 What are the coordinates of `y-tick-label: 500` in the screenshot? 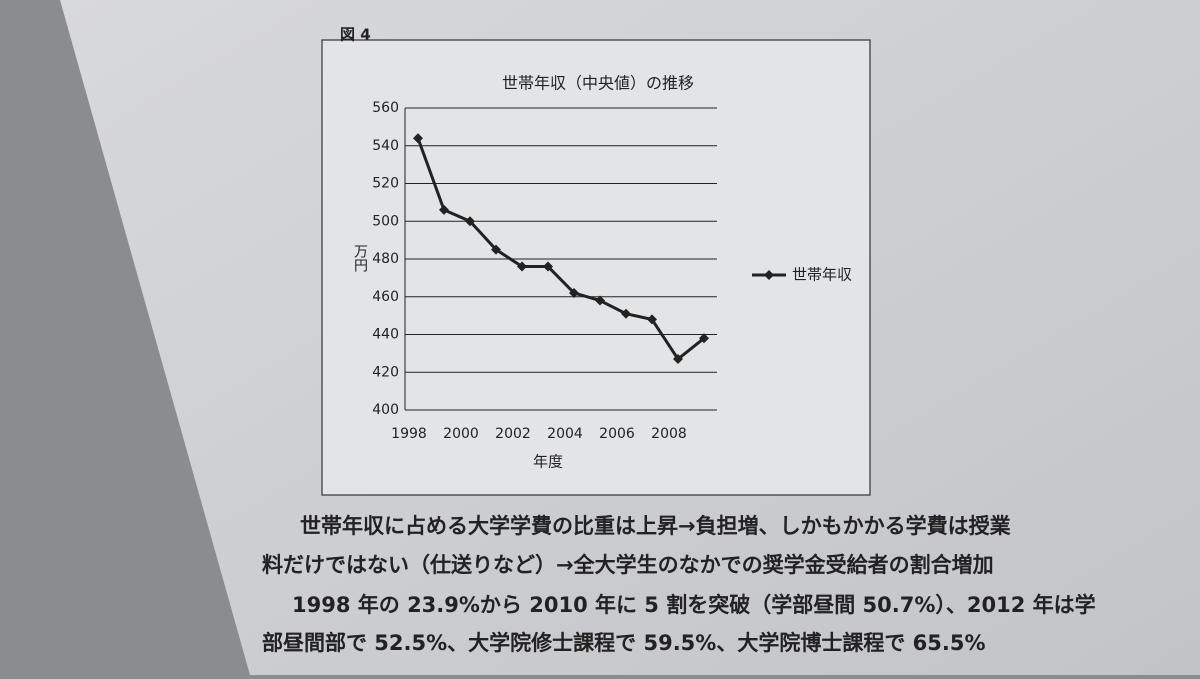 It's located at (385, 221).